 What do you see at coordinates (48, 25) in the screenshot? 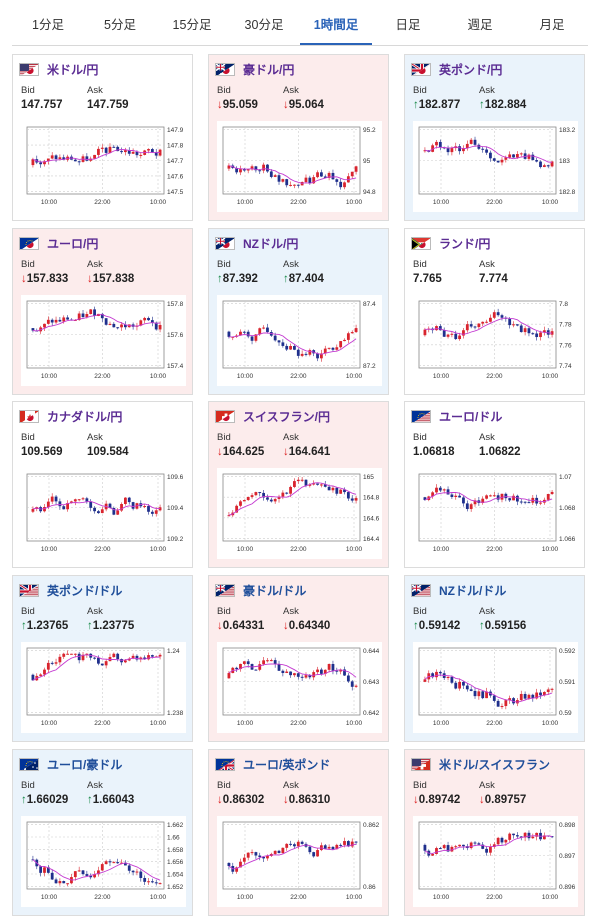
I see `tab-0: 1分足` at bounding box center [48, 25].